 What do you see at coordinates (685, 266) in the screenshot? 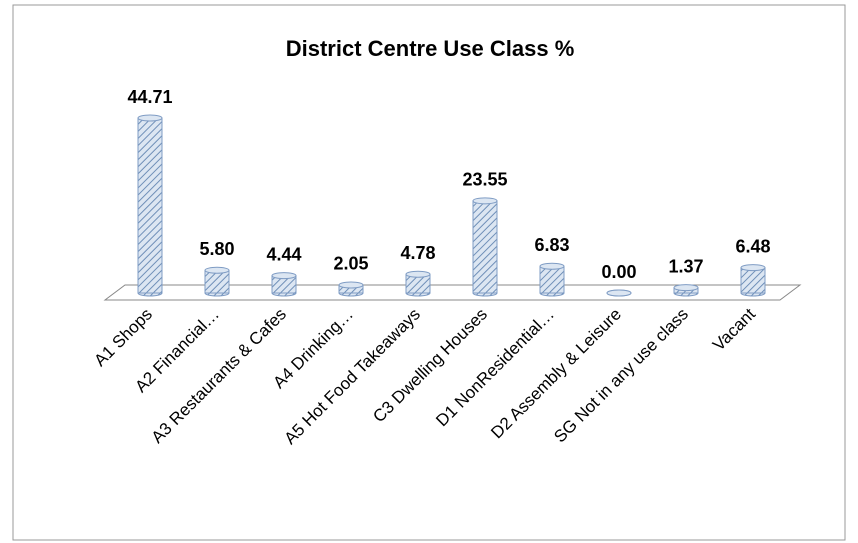
I see `value-label: 1.37` at bounding box center [685, 266].